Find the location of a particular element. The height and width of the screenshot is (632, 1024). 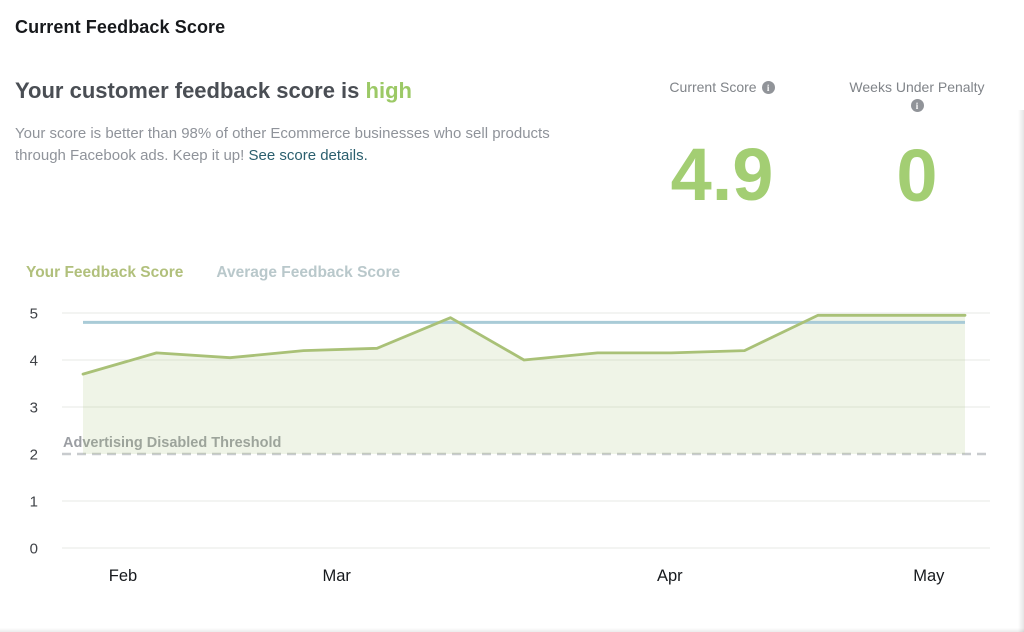

y-axis-tick-label: 1 is located at coordinates (34, 502).